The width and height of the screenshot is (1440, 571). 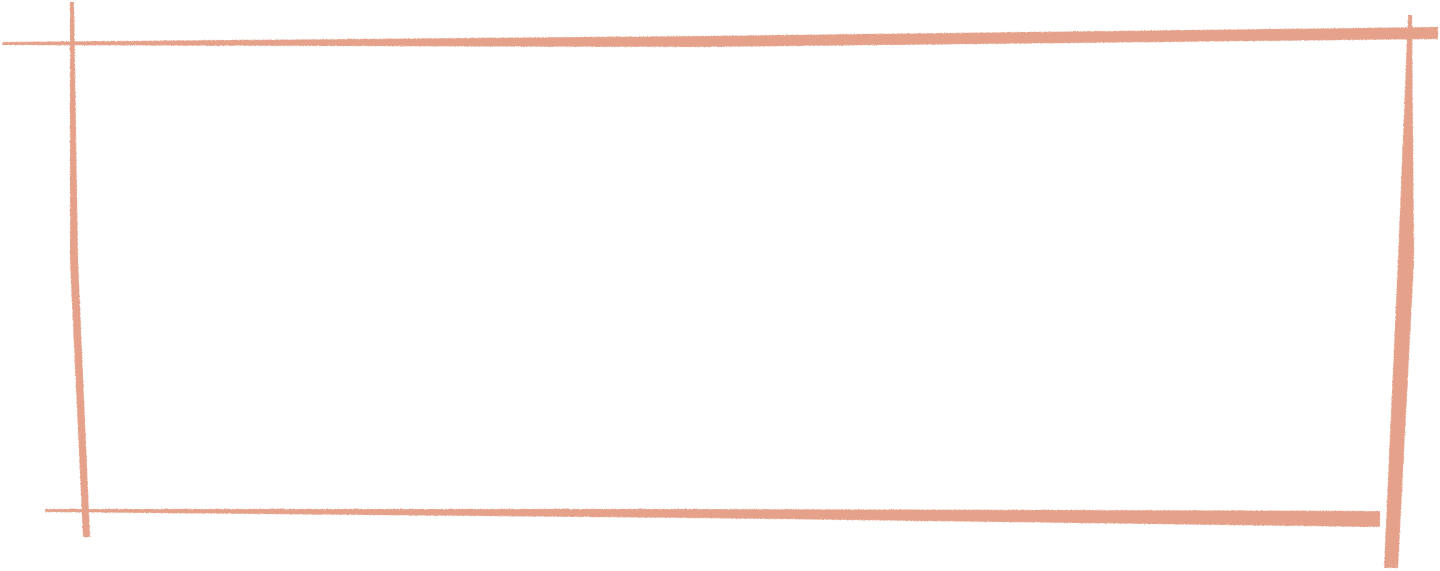 I want to click on frame-top-stroke, so click(x=720, y=37).